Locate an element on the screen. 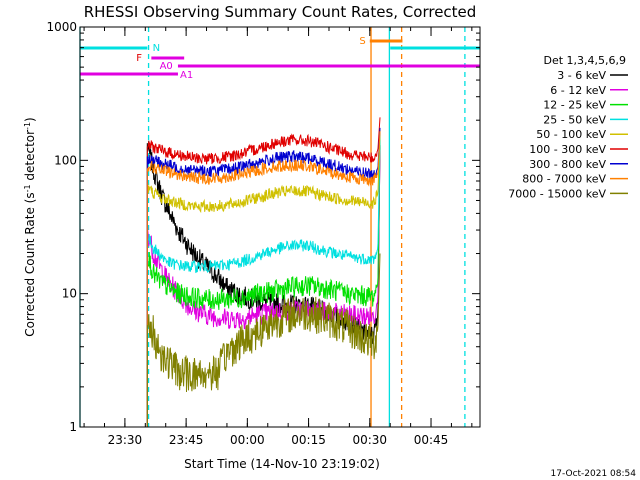 The width and height of the screenshot is (640, 480). y-axis-label-part-3: ) is located at coordinates (30, 119).